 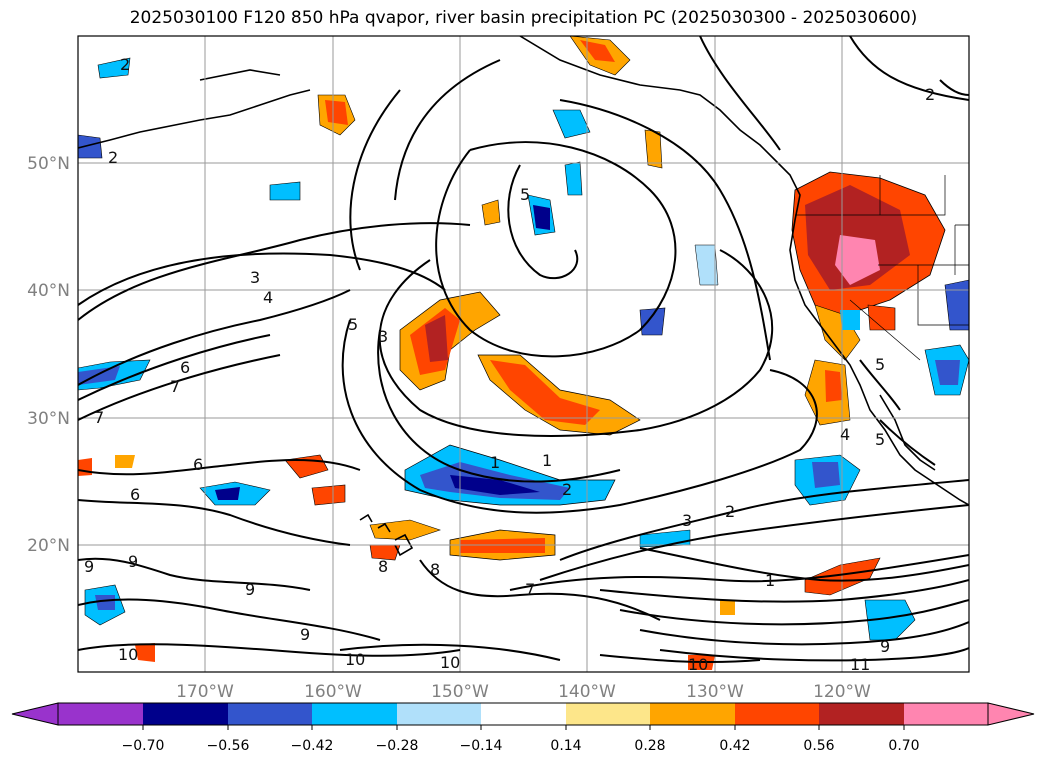 I want to click on colorbar-tick-label: 0.28, so click(x=649, y=746).